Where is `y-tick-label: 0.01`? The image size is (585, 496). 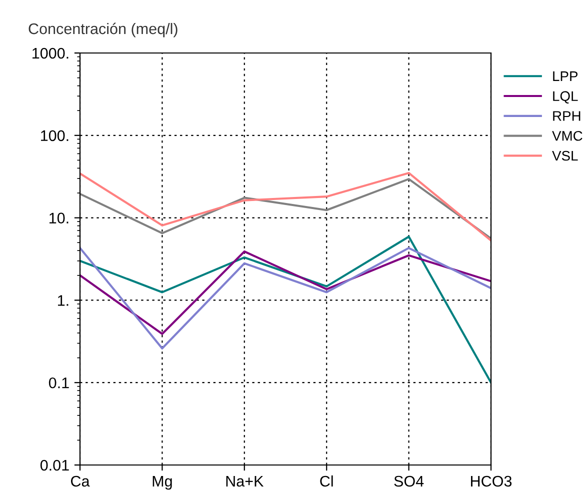
y-tick-label: 0.01 is located at coordinates (54, 465).